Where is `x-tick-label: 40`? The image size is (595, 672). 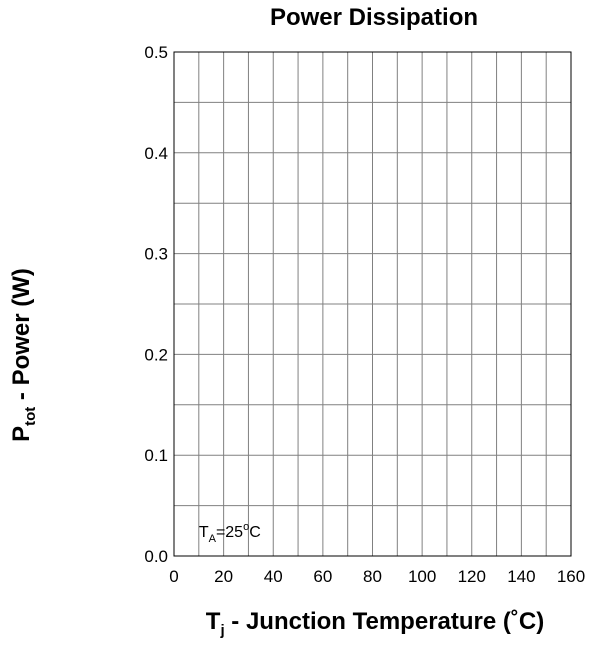 x-tick-label: 40 is located at coordinates (273, 576).